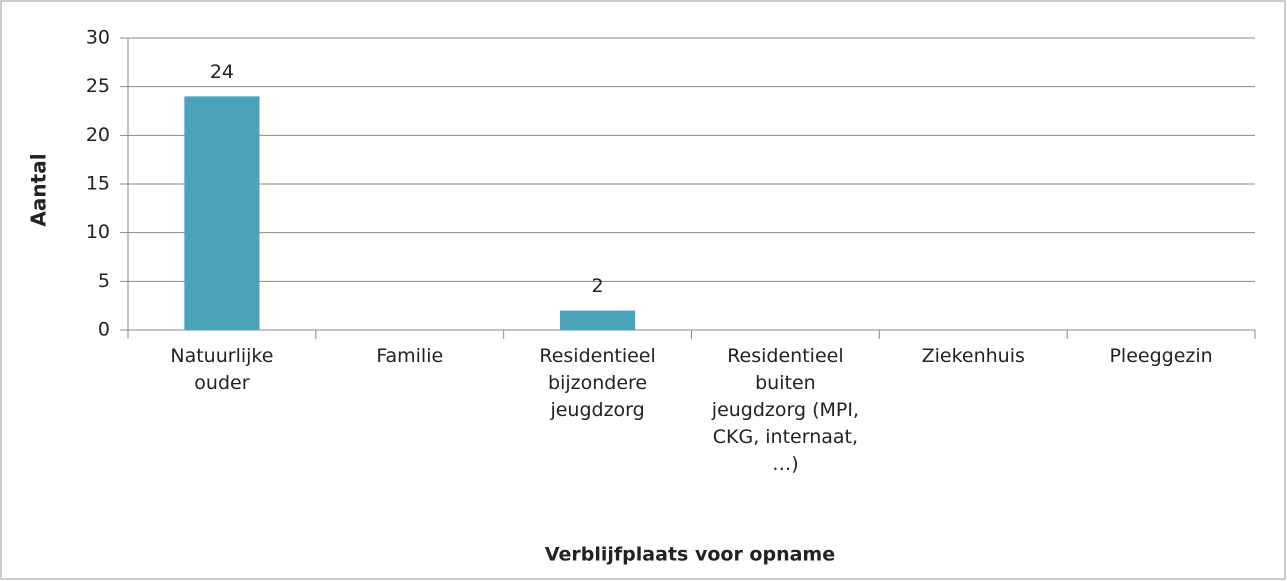  Describe the element at coordinates (973, 356) in the screenshot. I see `x-tick-label: Ziekenhuis` at that location.